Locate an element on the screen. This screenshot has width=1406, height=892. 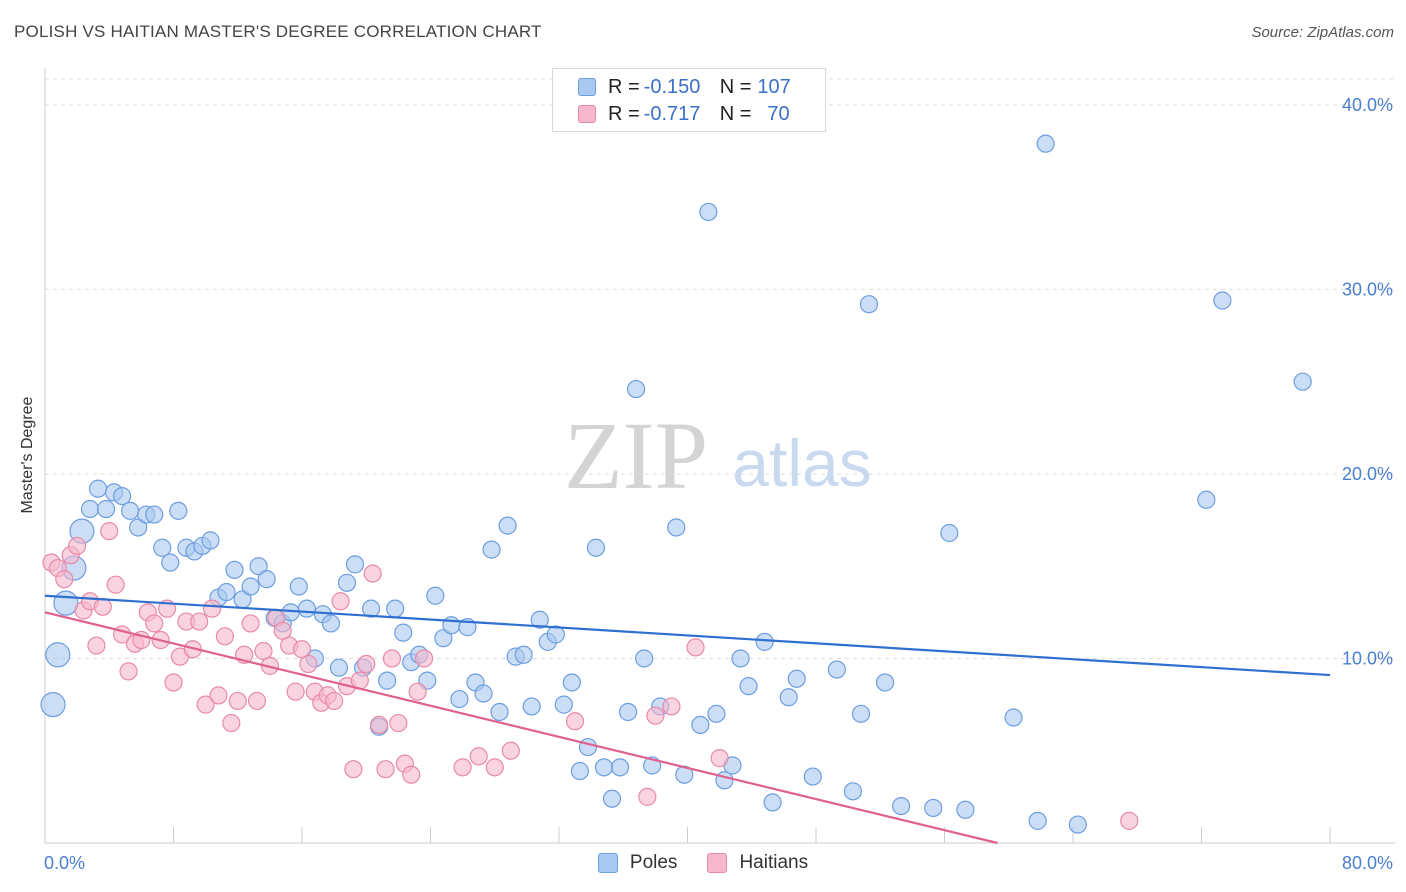
legend-swatch-poles is located at coordinates (587, 87).